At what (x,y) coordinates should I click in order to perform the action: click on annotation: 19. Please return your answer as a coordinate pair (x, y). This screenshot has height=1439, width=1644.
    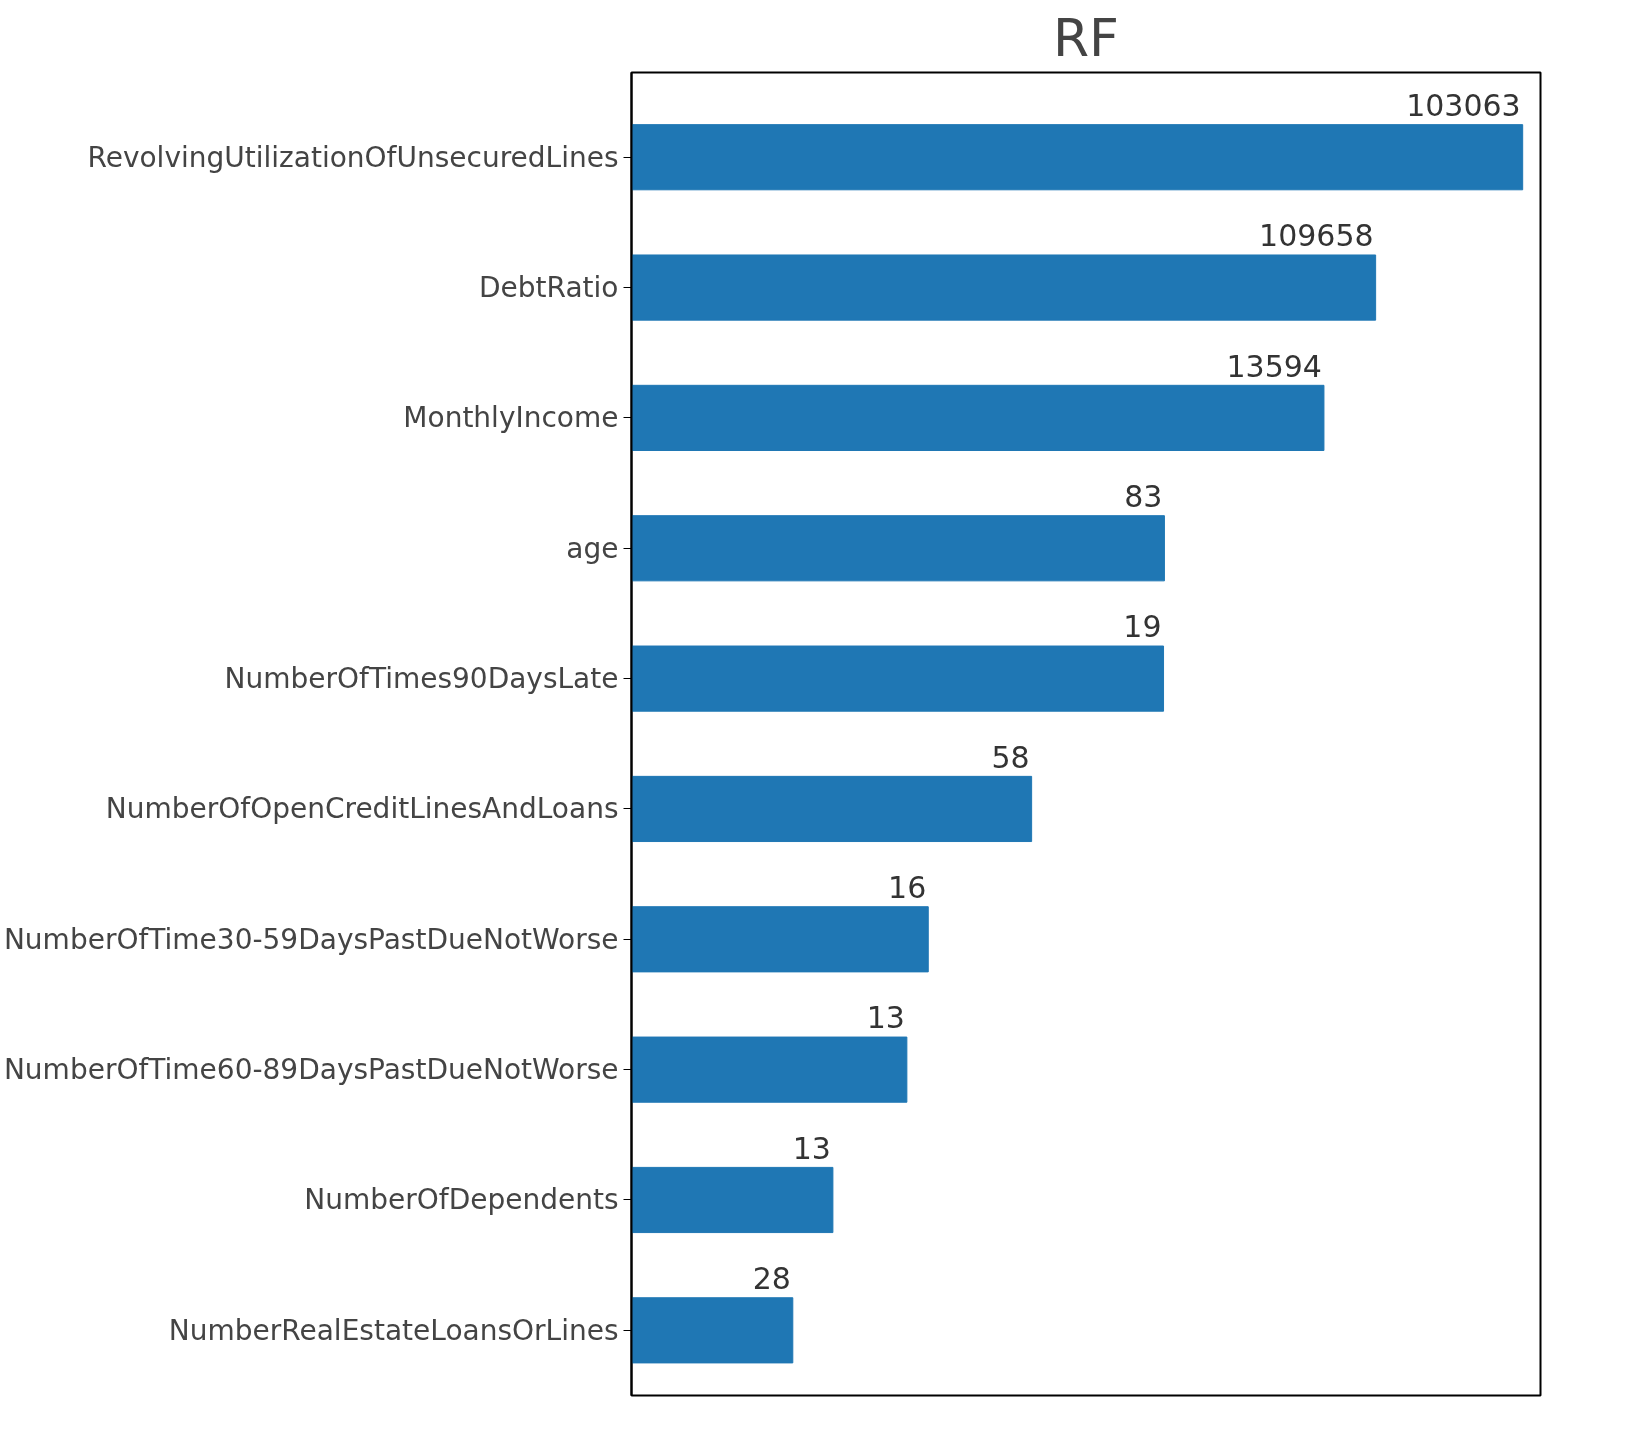
    Looking at the image, I should click on (1142, 627).